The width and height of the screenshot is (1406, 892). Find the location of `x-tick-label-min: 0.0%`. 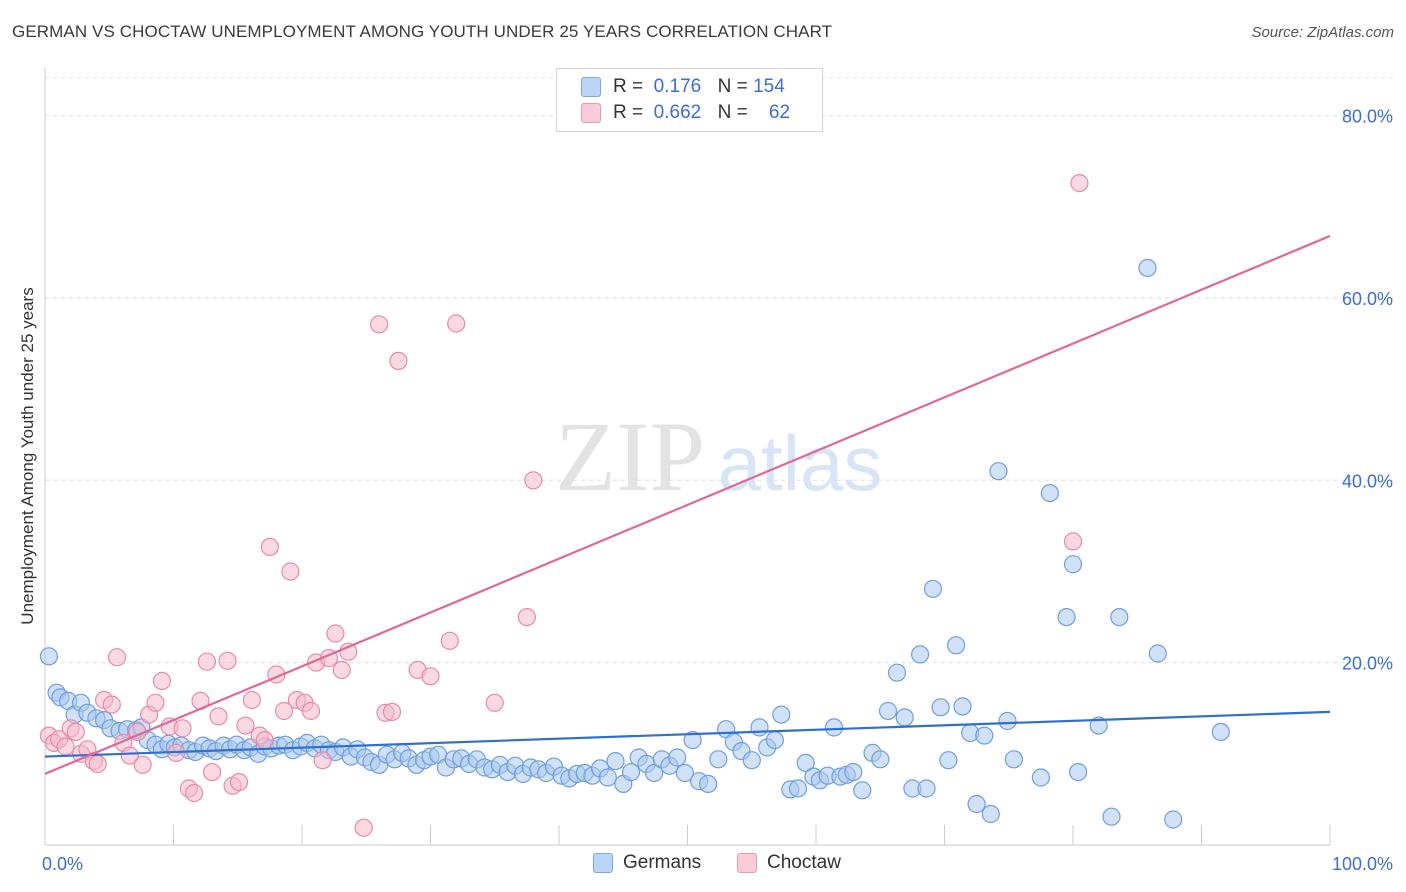

x-tick-label-min: 0.0% is located at coordinates (62, 864).